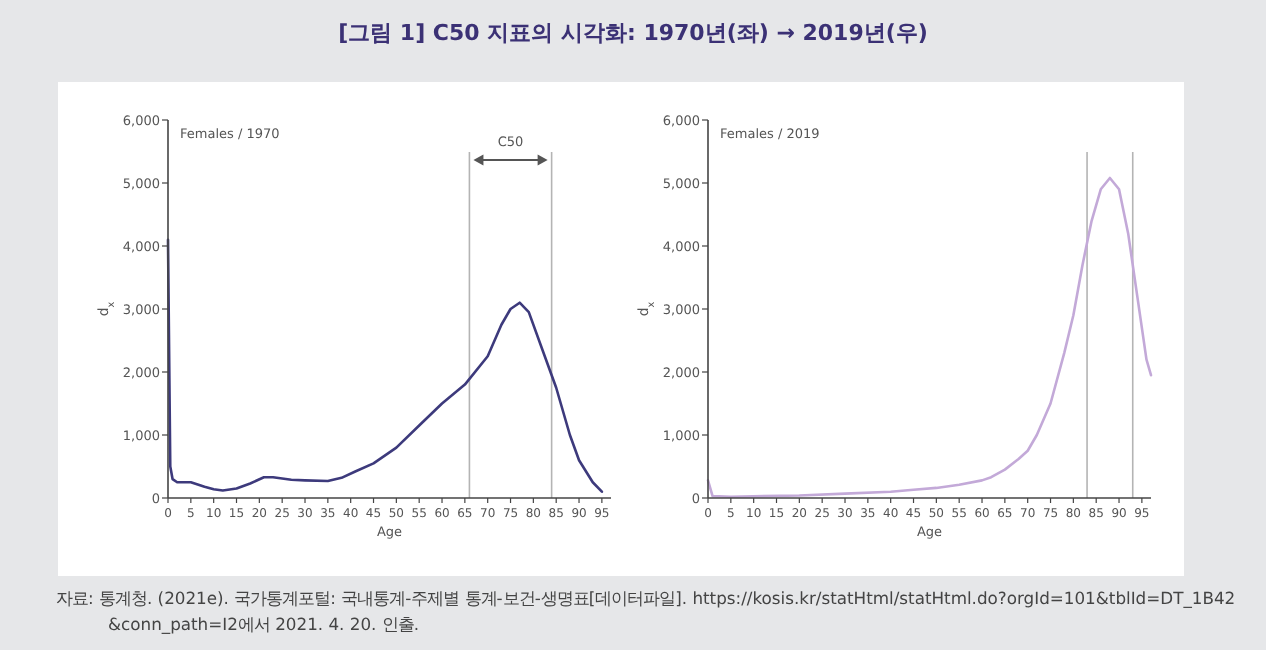  I want to click on text: 자료: 통계청. (2021e). 국가통계포털: 국내통계-주제별 통계-보건-생명표[데이터파일]. https://kosis.kr/statHtml/statHtml.do?orgId=101&tblId=DT_1B42&conn_path=I2에서 2021. 4. 20. 인출., so click(646, 612).